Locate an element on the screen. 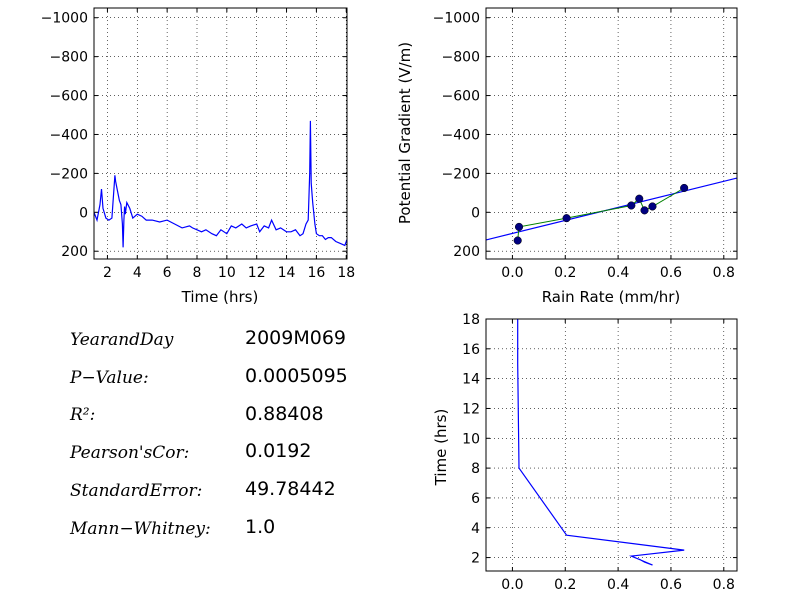 Image resolution: width=800 pixels, height=600 pixels. pg-rain-plot-area is located at coordinates (611, 211).